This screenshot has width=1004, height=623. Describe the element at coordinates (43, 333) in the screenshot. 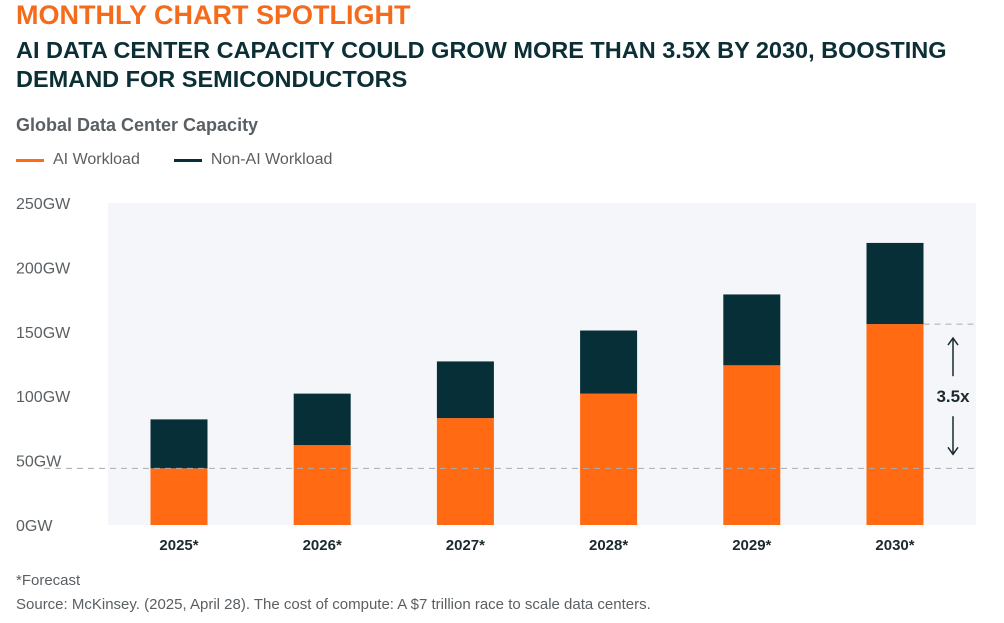

I see `y-tick-label: 150GW` at that location.